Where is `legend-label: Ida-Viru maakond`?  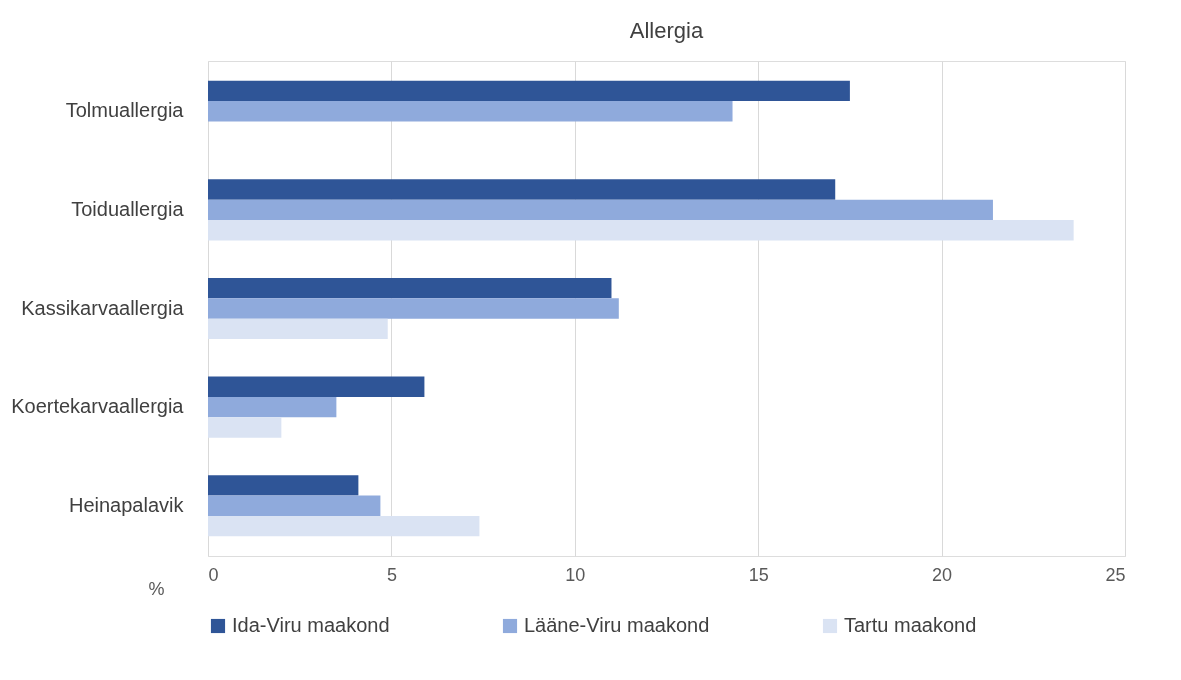 legend-label: Ida-Viru maakond is located at coordinates (311, 625).